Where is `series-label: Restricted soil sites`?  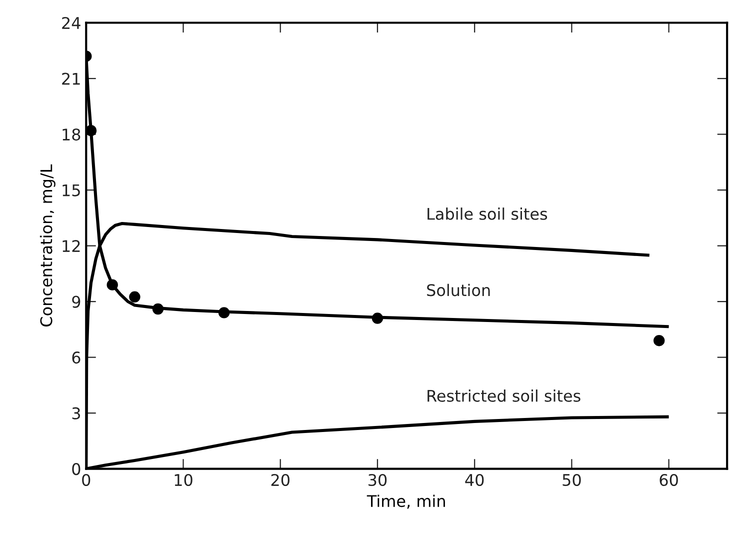
series-label: Restricted soil sites is located at coordinates (504, 396).